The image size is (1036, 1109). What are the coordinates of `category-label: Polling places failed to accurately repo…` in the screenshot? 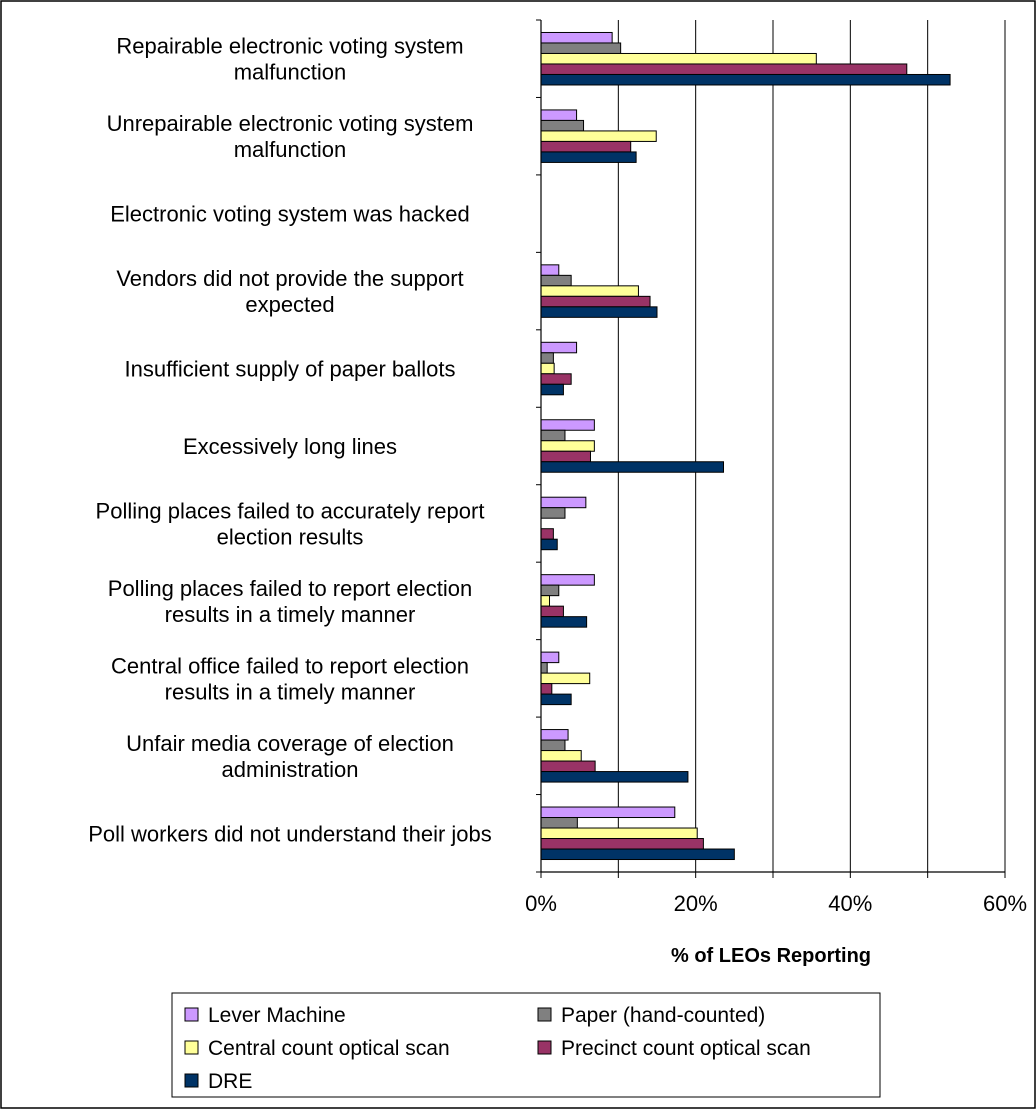 It's located at (290, 510).